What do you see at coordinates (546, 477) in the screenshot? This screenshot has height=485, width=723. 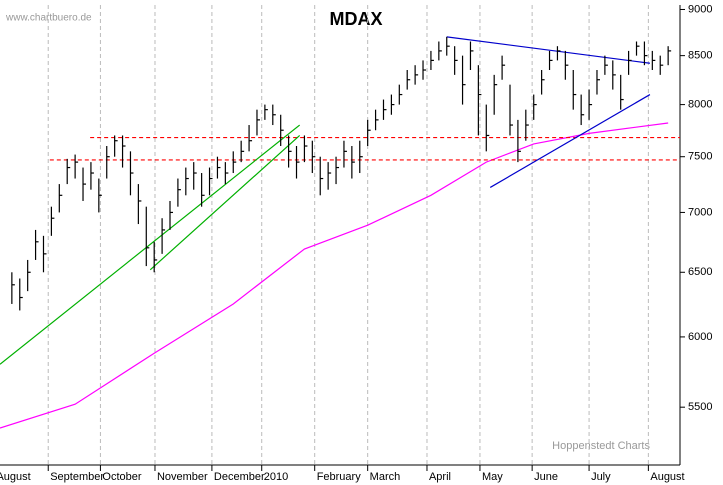 I see `x-tick-label: June` at bounding box center [546, 477].